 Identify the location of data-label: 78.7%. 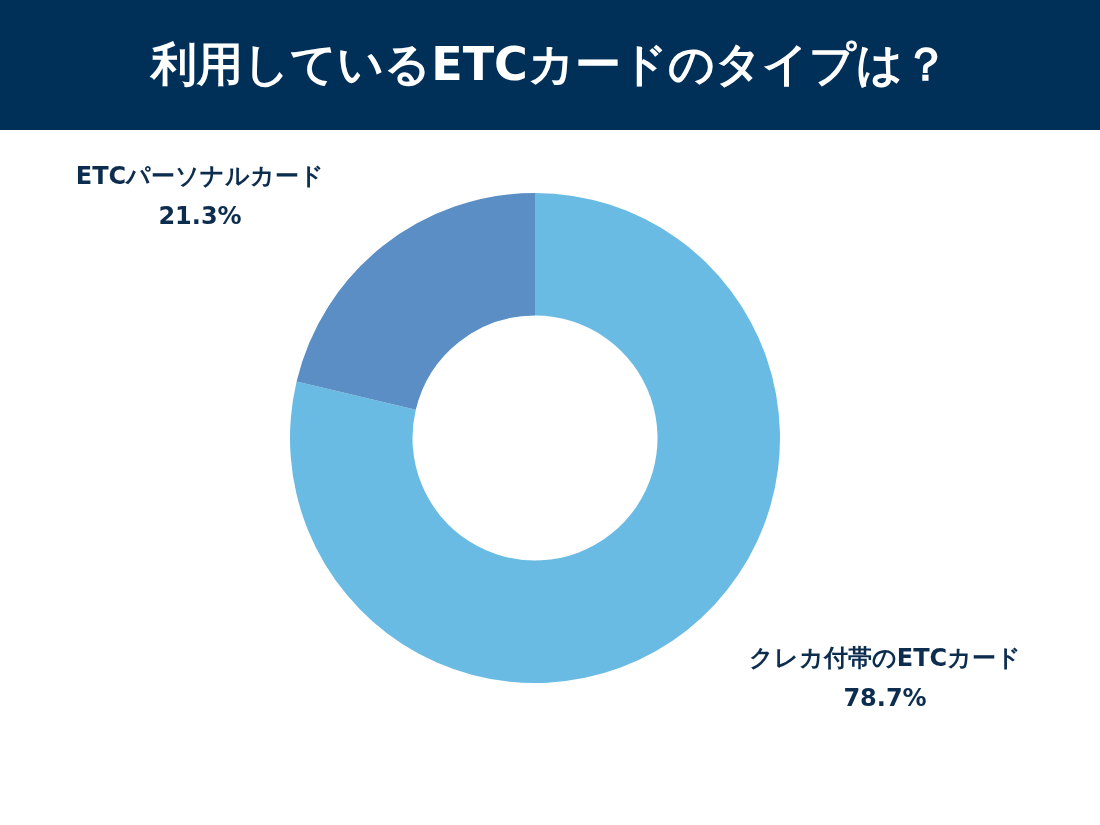
(885, 698).